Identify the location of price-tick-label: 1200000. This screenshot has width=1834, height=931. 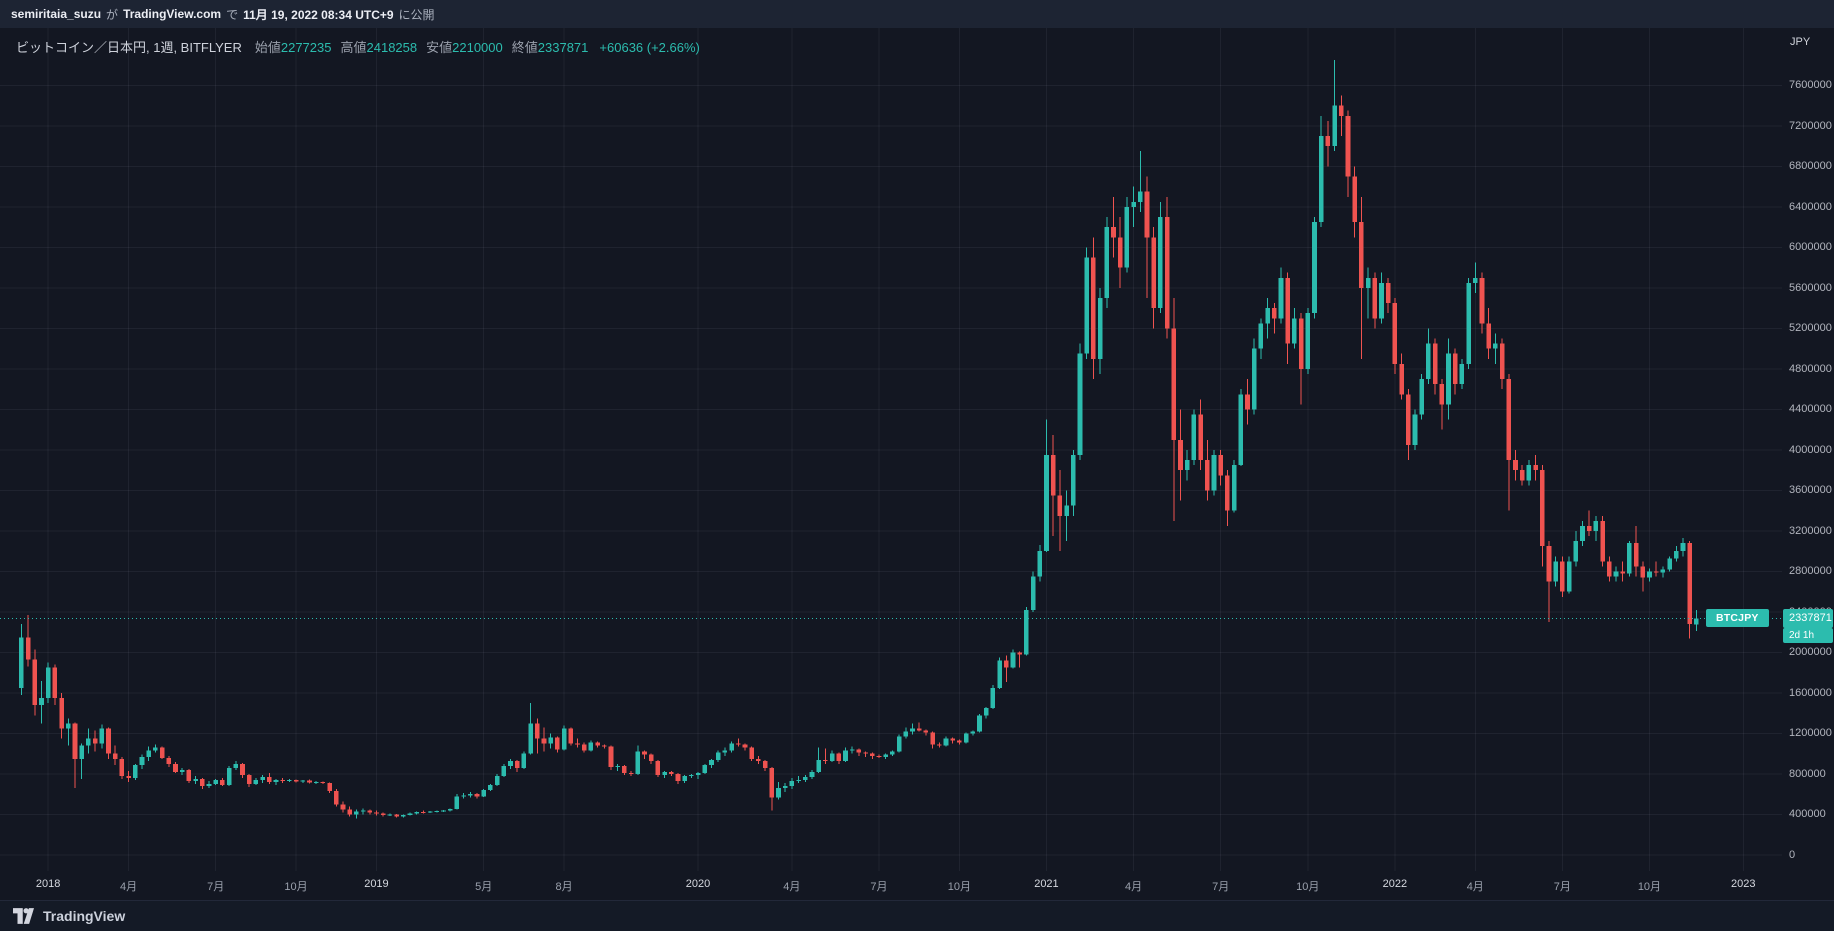
(1810, 733).